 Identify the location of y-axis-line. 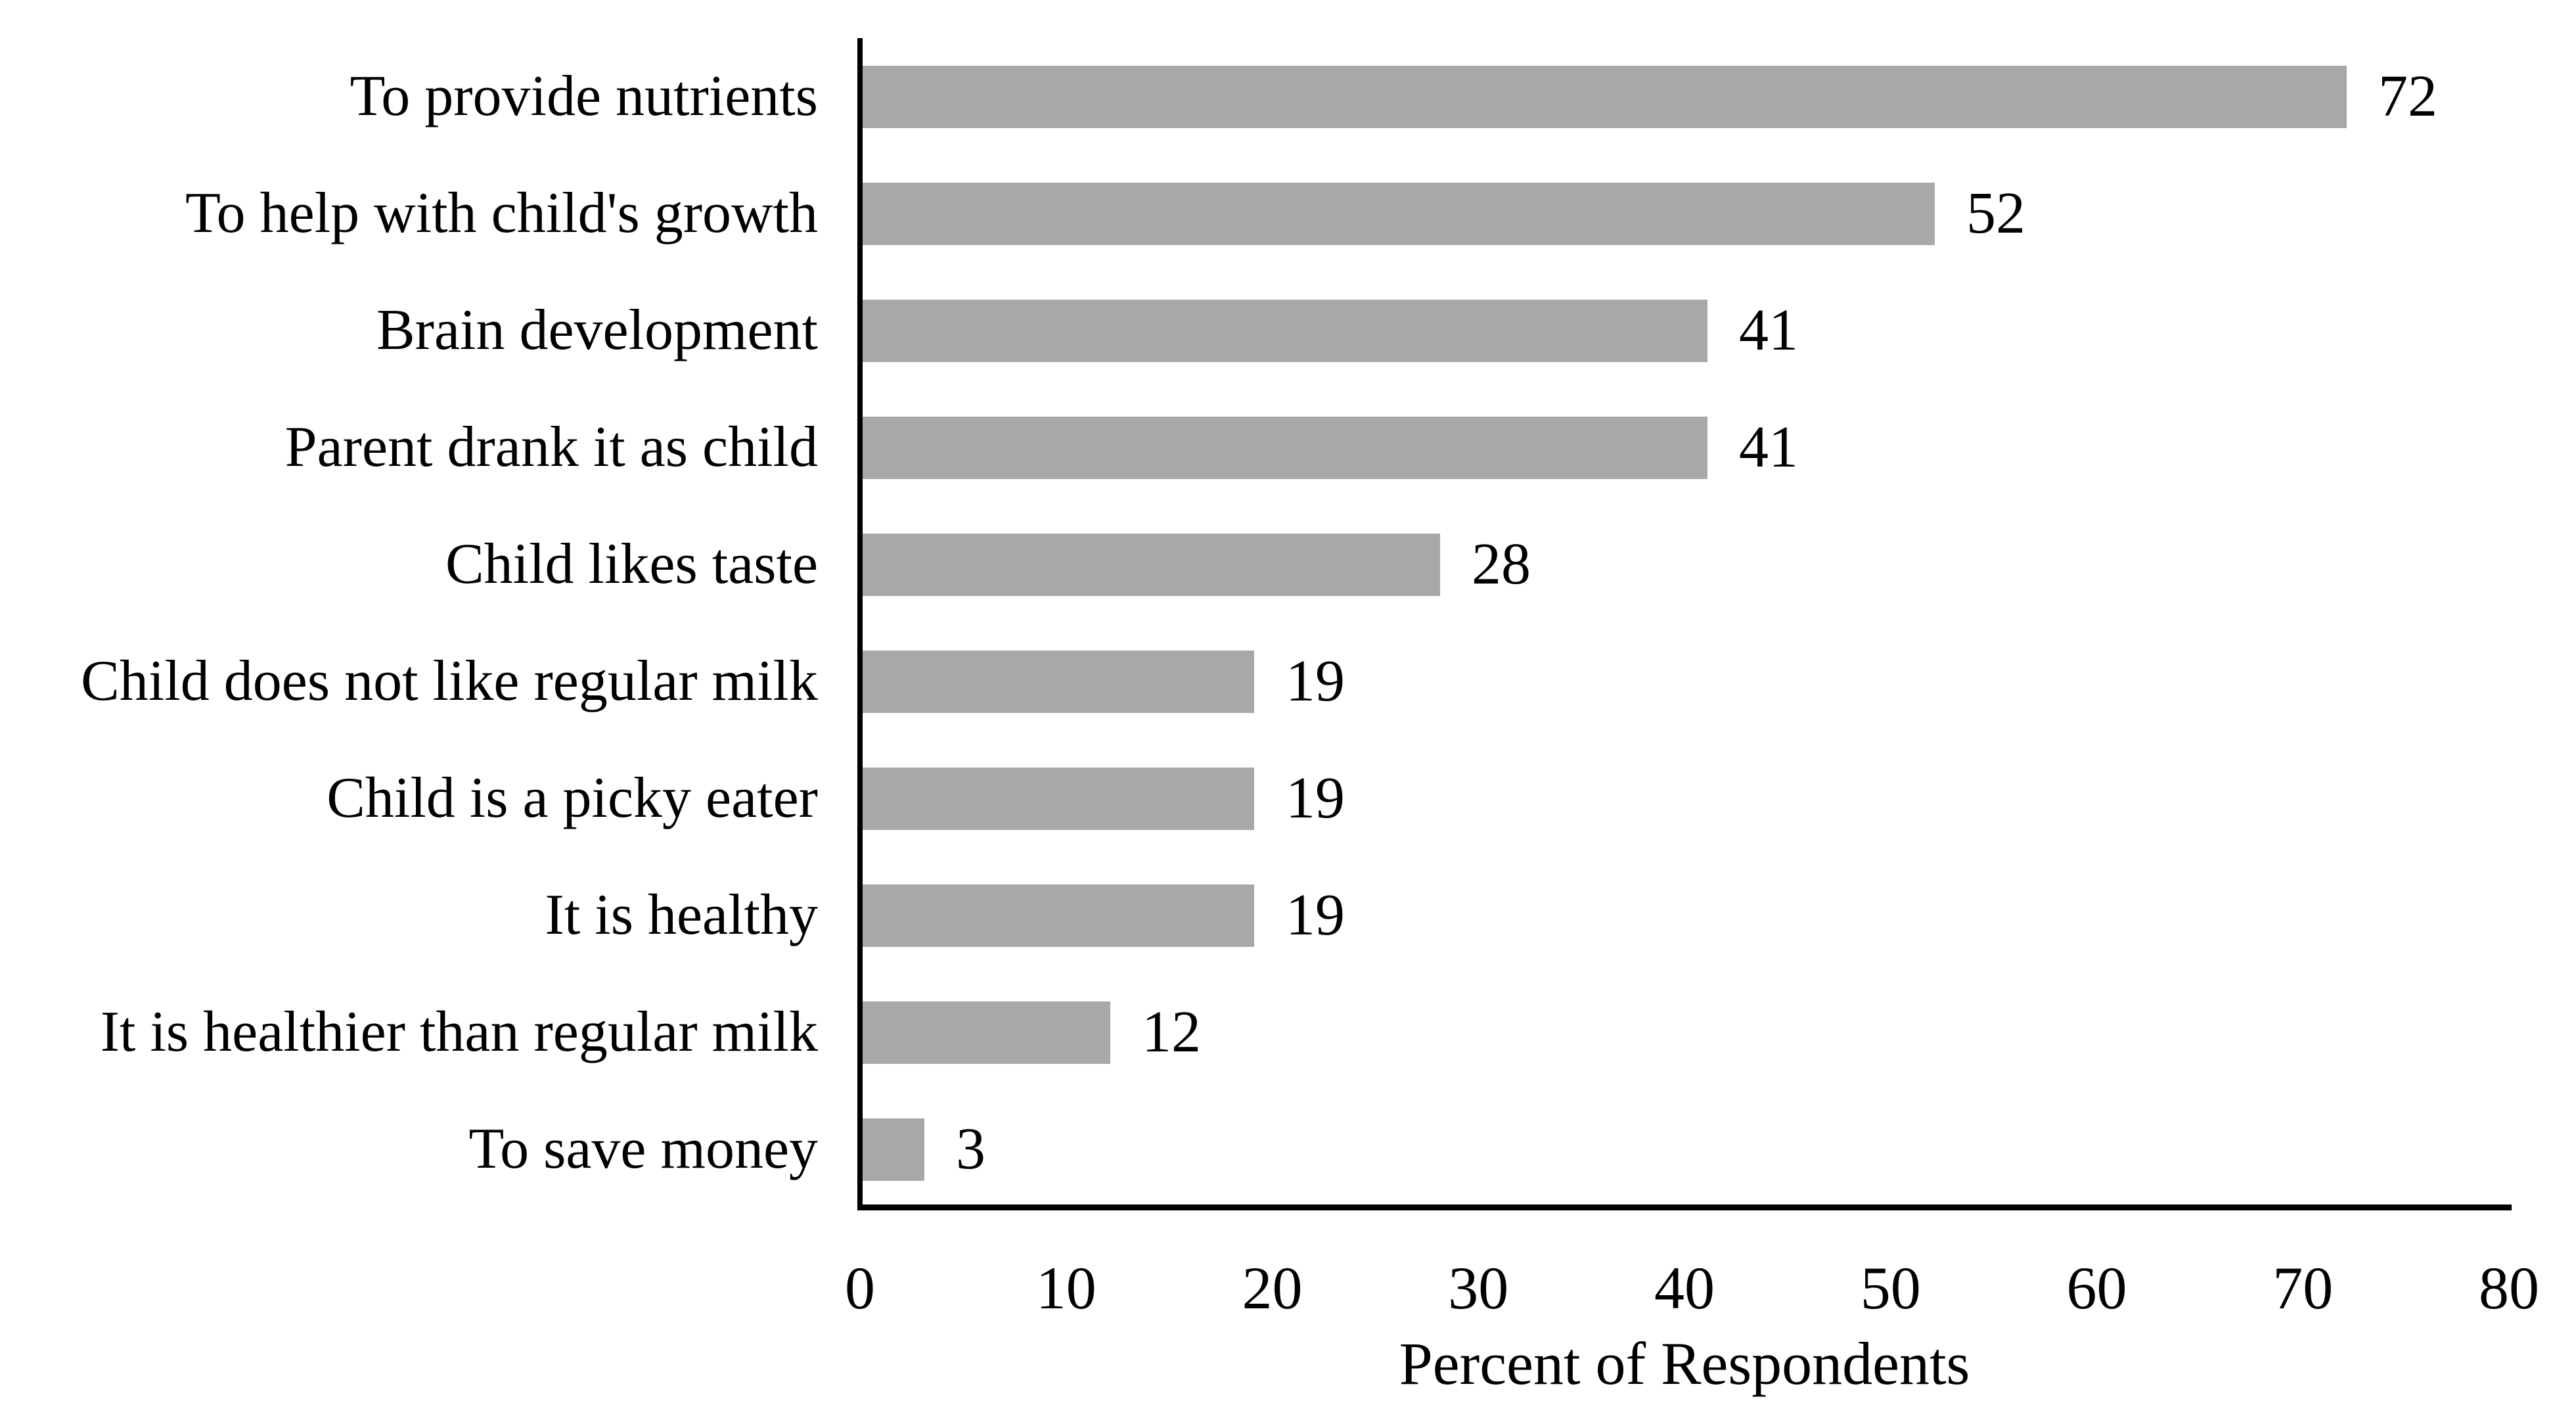
(860, 624).